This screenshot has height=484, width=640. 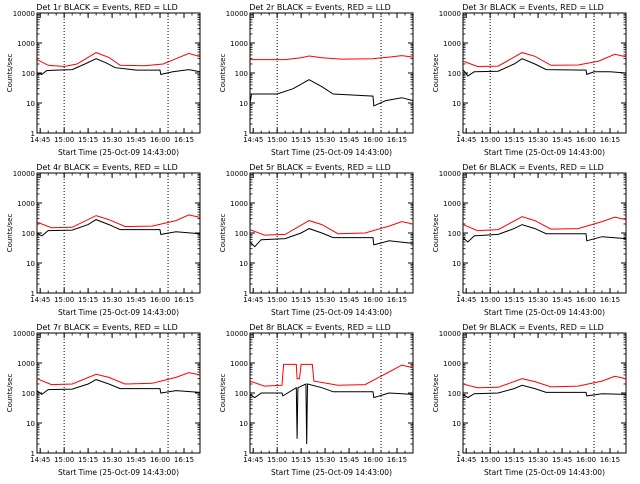 What do you see at coordinates (320, 7) in the screenshot?
I see `chart-title: Det 2r BLACK = Events, RED = LLD` at bounding box center [320, 7].